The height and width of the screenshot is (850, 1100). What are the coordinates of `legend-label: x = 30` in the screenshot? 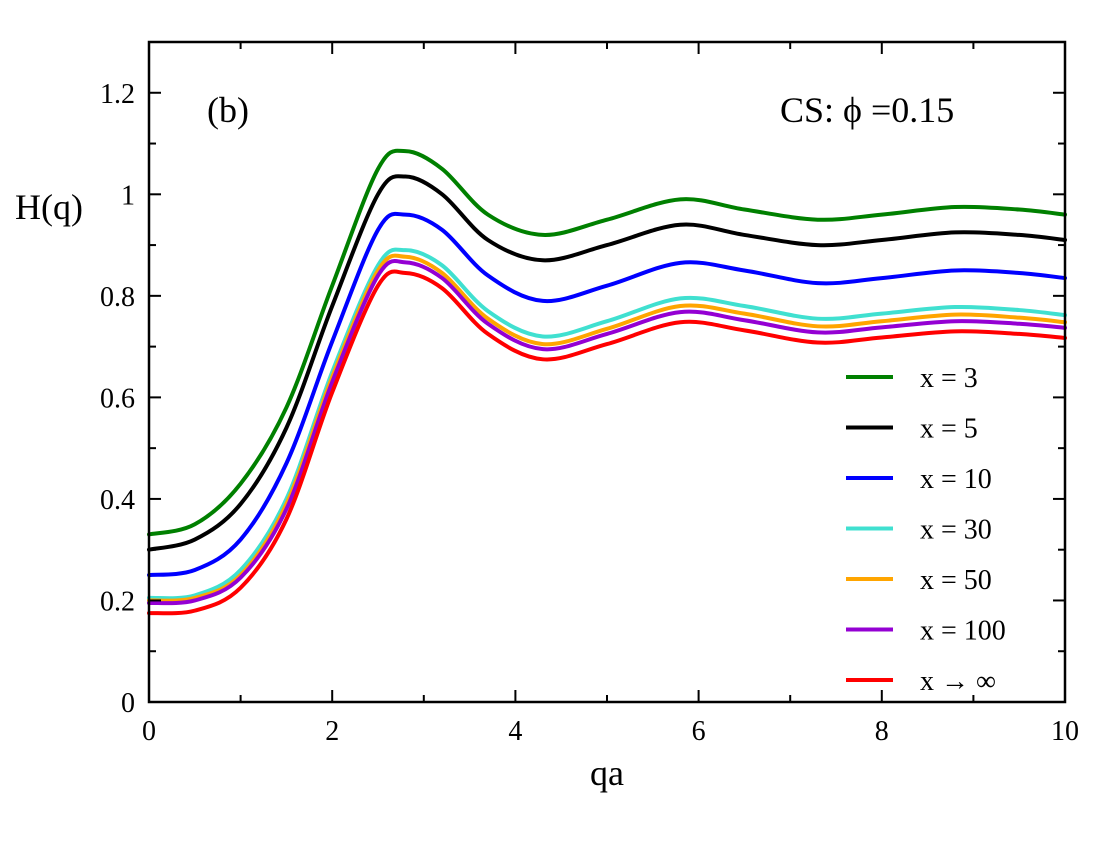 It's located at (956, 530).